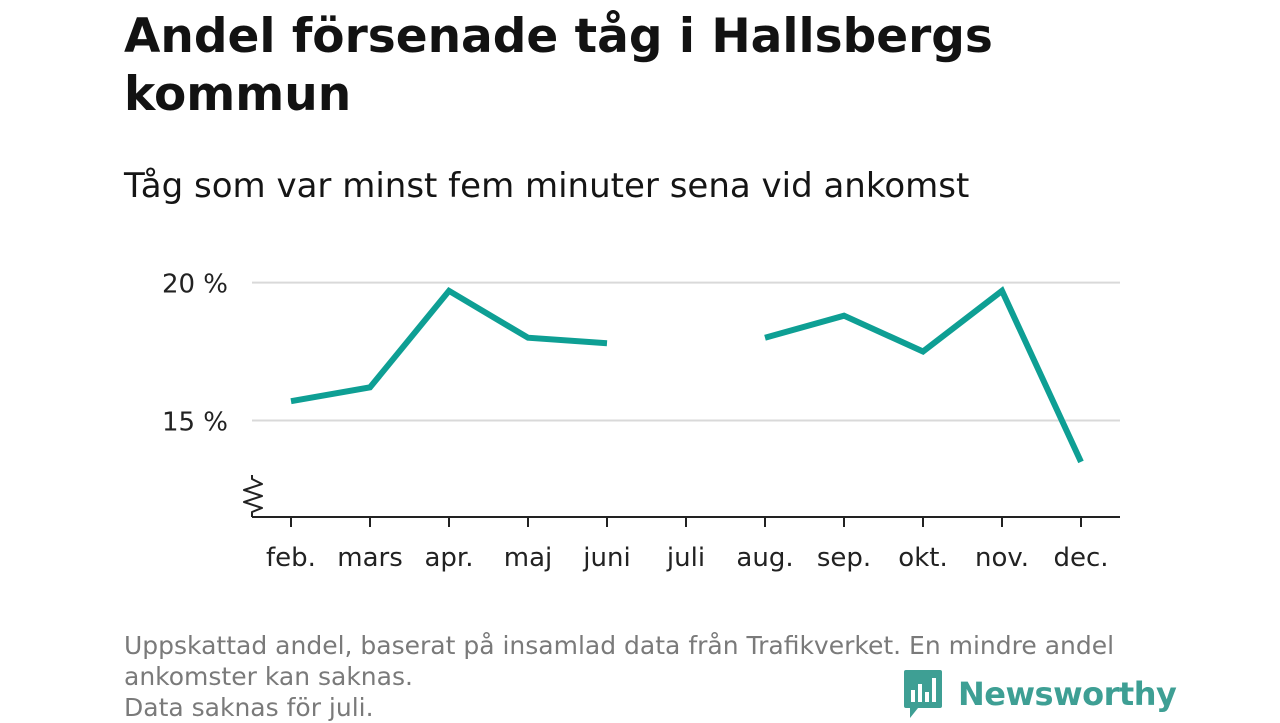 This screenshot has width=1280, height=723. Describe the element at coordinates (528, 558) in the screenshot. I see `x-tick-label: maj` at that location.